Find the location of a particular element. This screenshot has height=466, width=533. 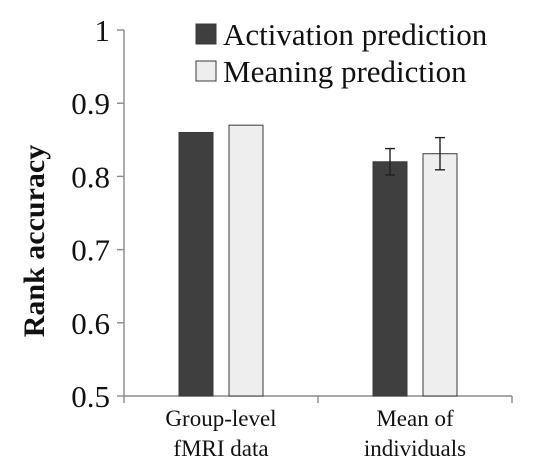

y-axis-title-group: Rank accuracy is located at coordinates (34, 241).